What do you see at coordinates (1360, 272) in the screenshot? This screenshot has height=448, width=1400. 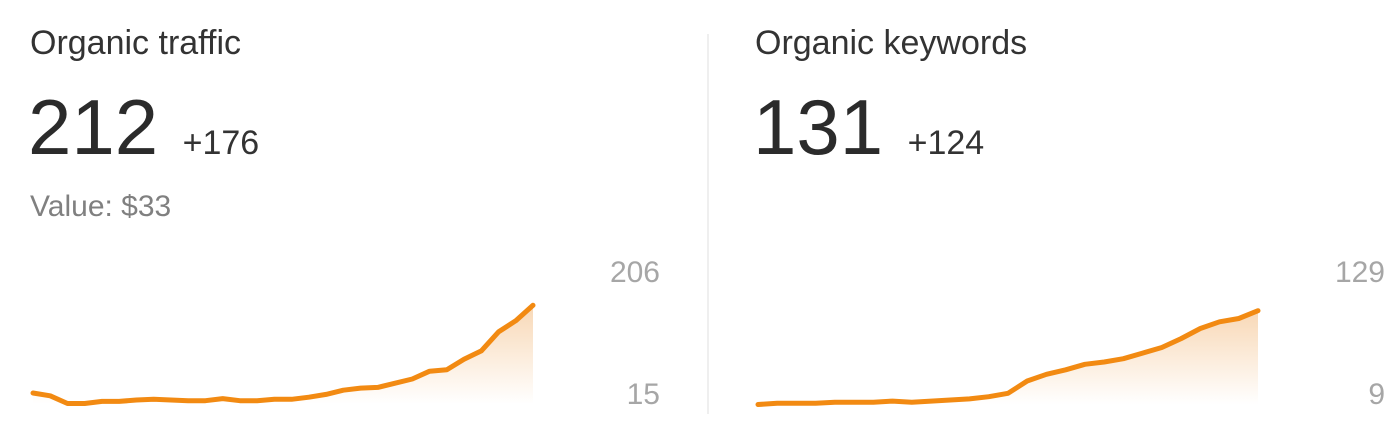 I see `y-tick-label-max: 129` at bounding box center [1360, 272].